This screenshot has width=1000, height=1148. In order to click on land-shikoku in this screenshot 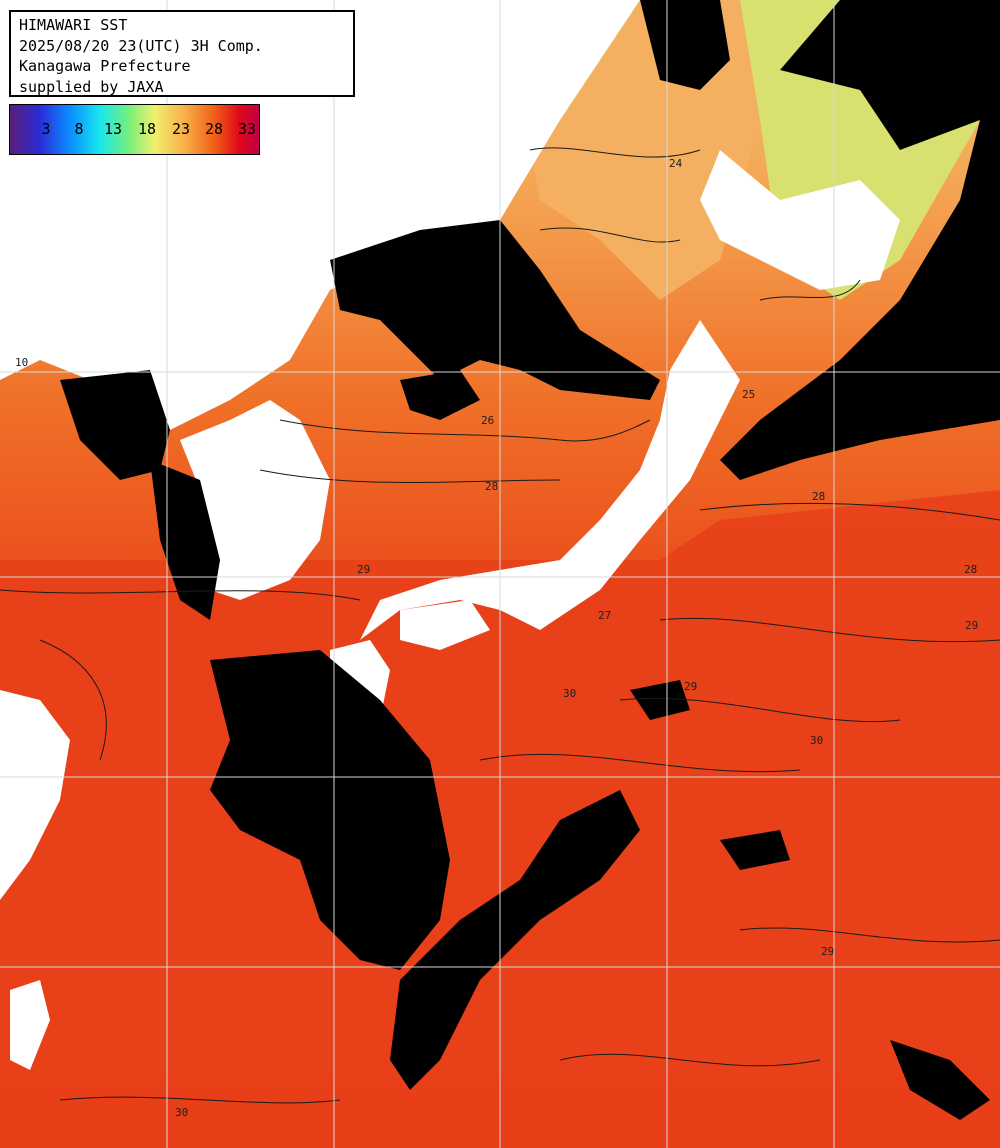, I will do `click(445, 625)`.